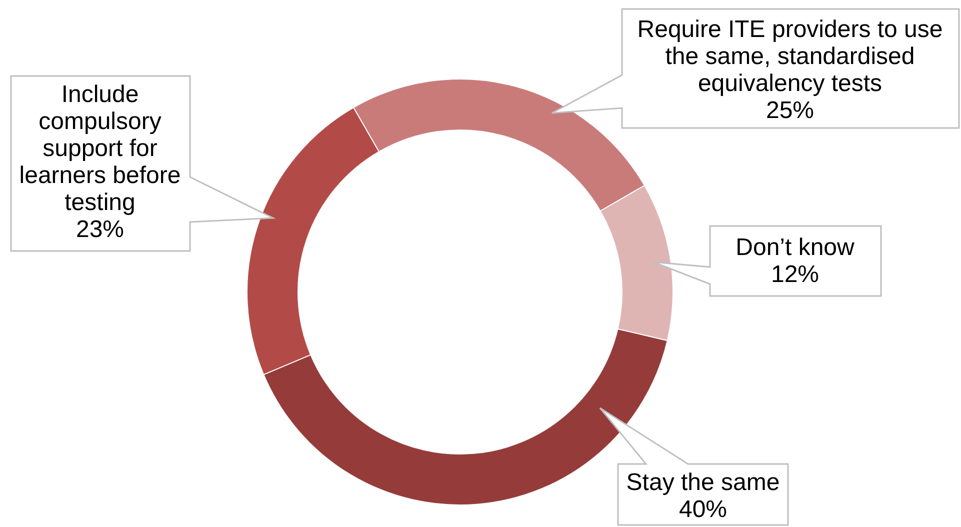 This screenshot has width=961, height=527. Describe the element at coordinates (790, 110) in the screenshot. I see `data-label: 25%` at that location.